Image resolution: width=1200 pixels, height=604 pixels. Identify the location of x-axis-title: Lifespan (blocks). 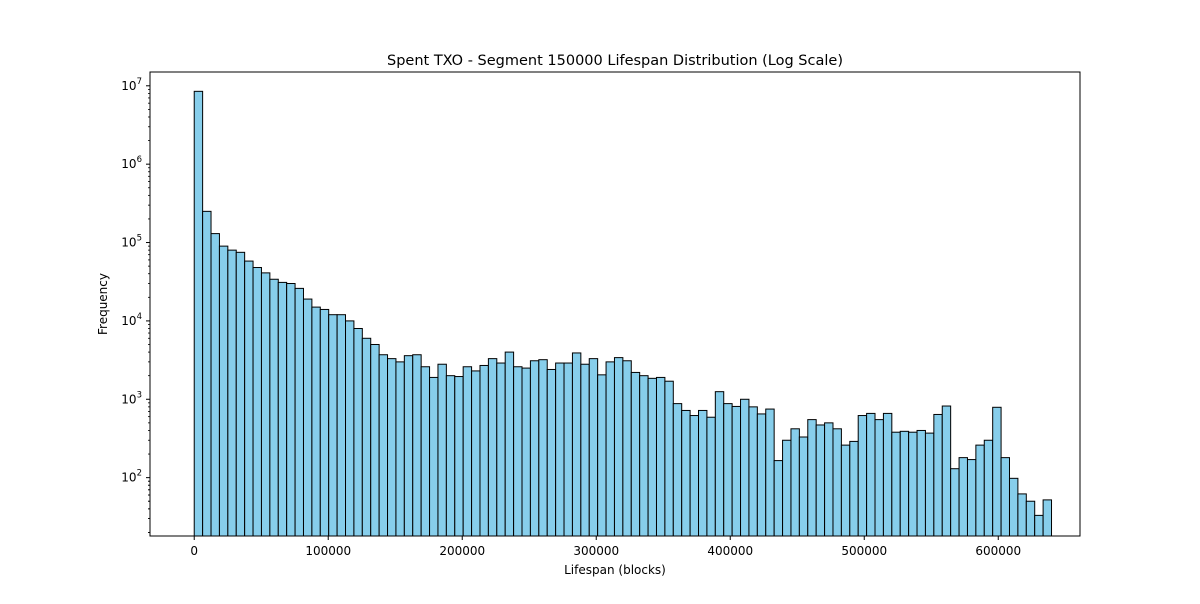
(615, 570).